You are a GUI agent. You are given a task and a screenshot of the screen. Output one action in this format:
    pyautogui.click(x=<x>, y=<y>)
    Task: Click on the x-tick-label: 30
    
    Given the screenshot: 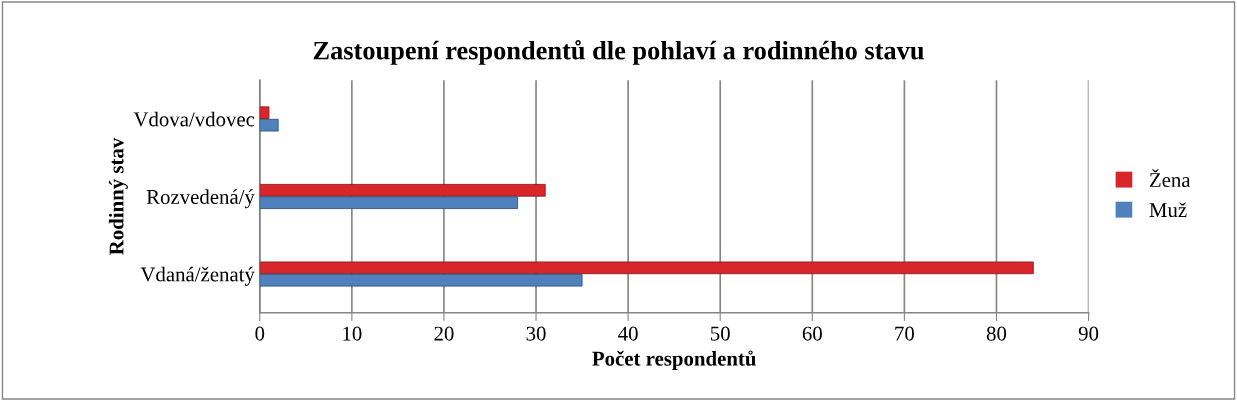 What is the action you would take?
    pyautogui.click(x=536, y=333)
    